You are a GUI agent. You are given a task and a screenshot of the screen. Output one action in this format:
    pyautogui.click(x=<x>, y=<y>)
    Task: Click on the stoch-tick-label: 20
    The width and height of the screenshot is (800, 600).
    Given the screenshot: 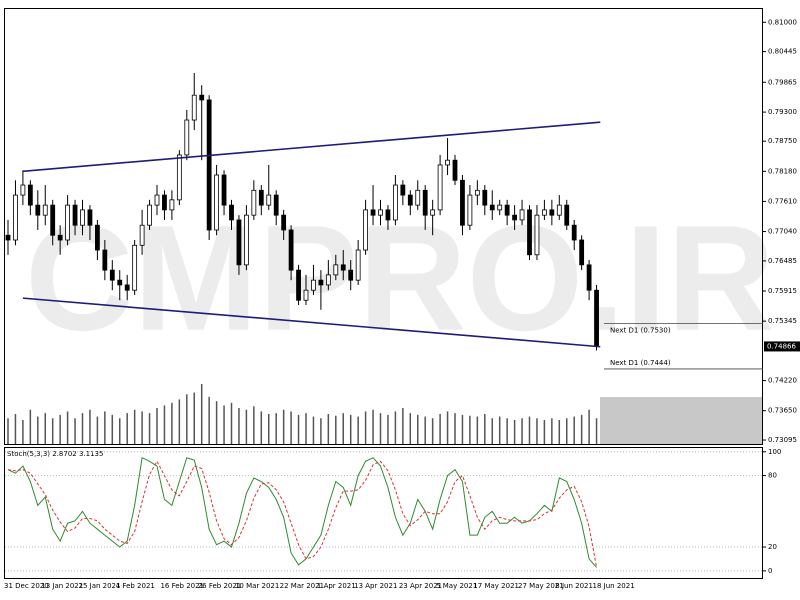 What is the action you would take?
    pyautogui.click(x=772, y=547)
    